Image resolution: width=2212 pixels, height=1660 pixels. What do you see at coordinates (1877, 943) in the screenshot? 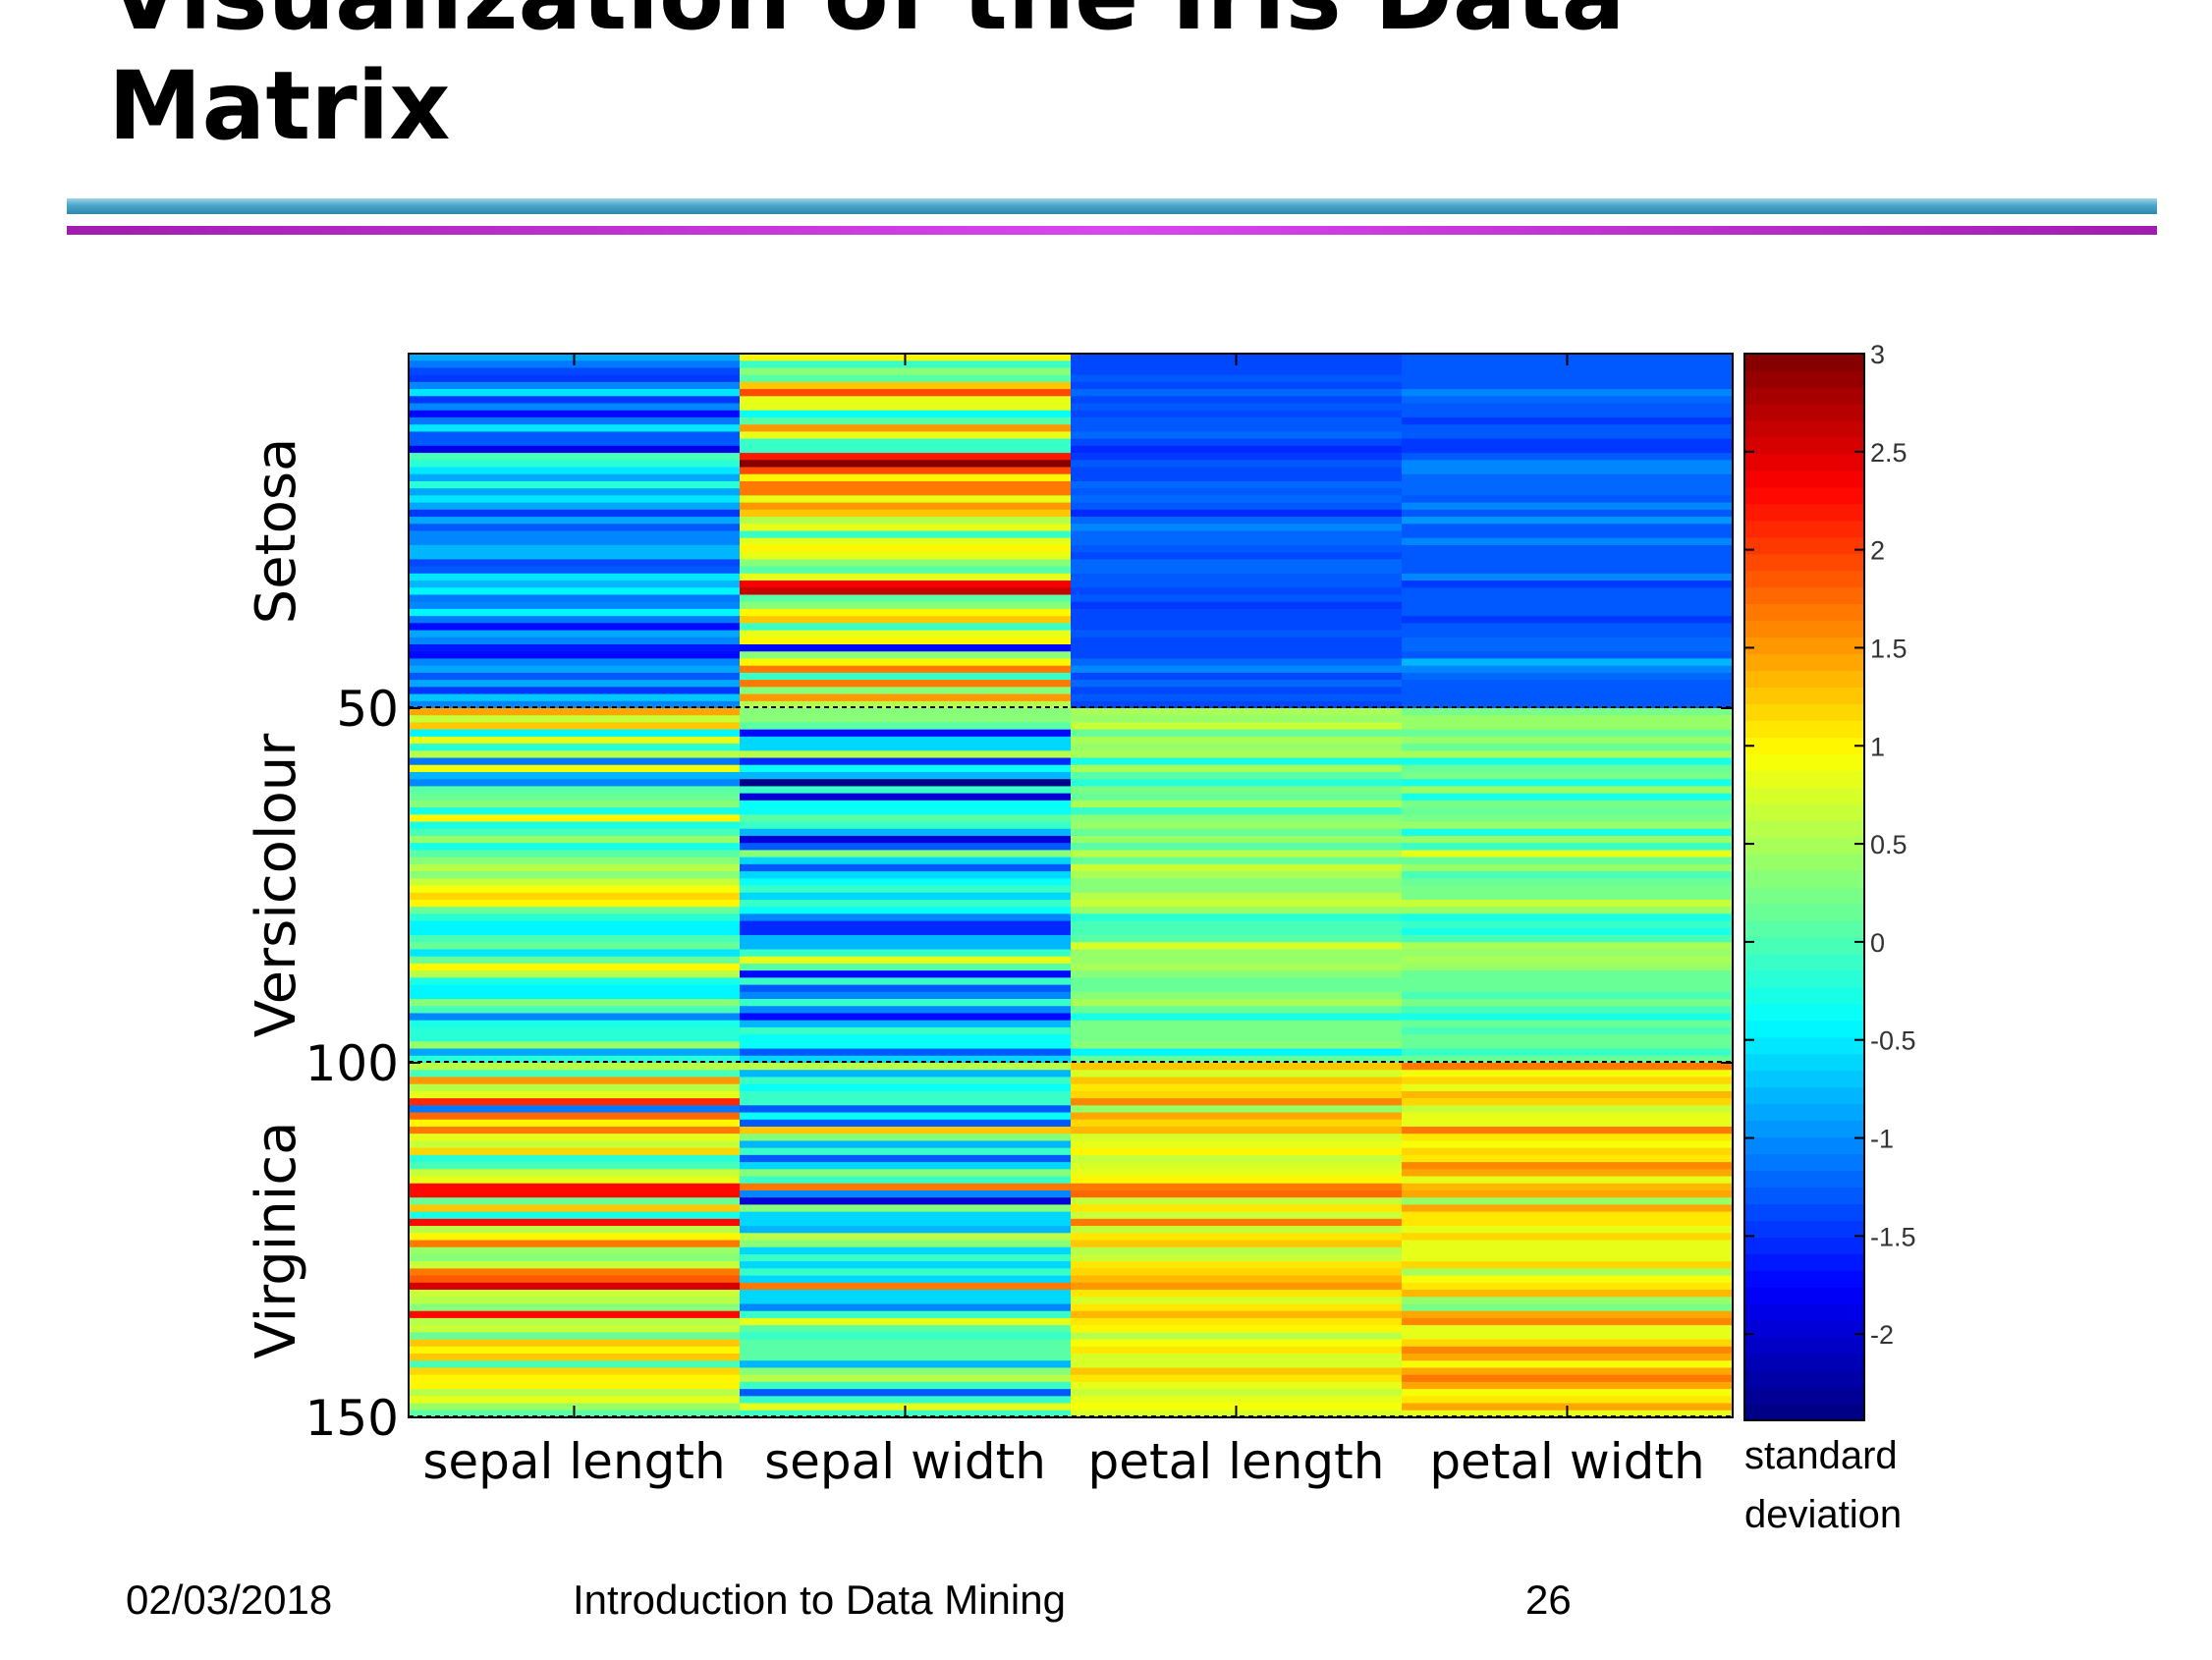
I see `colorbar-tick-label: 0` at bounding box center [1877, 943].